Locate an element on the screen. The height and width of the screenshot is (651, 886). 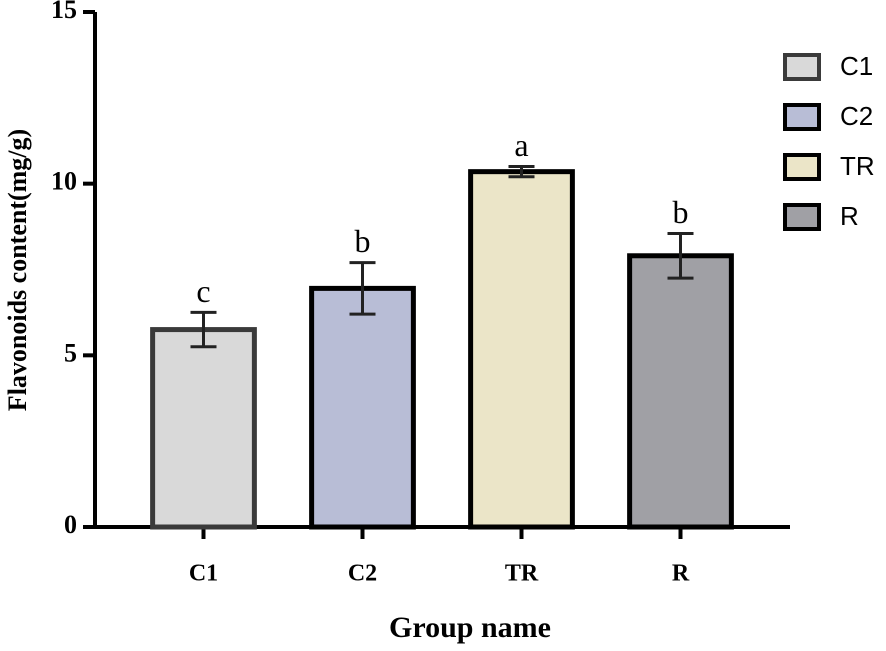
y-axis-title: Flavonoids content(mg/g) is located at coordinates (17, 270).